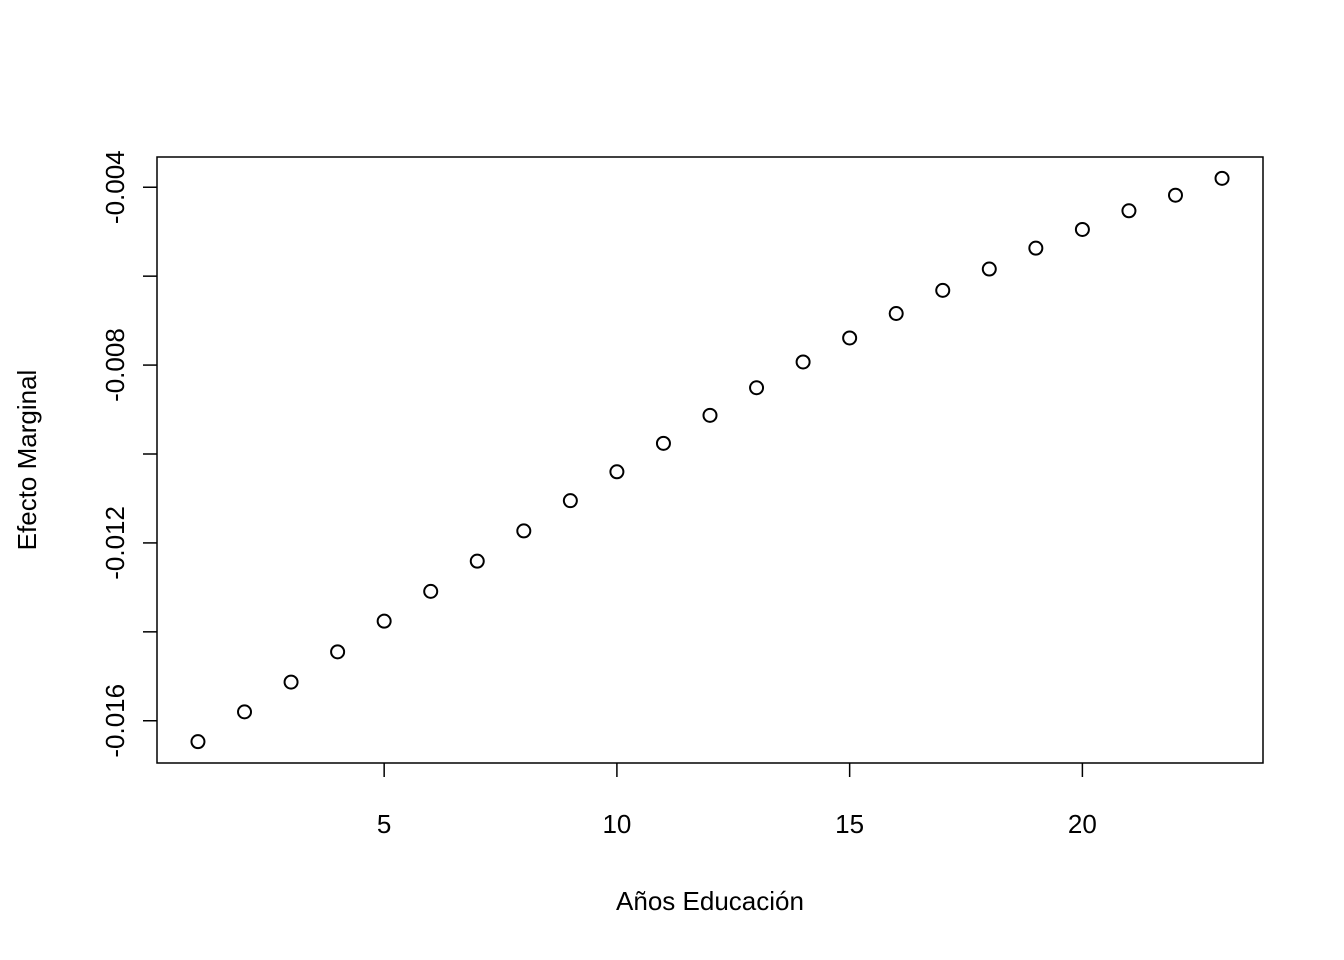 This screenshot has width=1344, height=960. What do you see at coordinates (737, 801) in the screenshot?
I see `x-axis: 5 10 15 20` at bounding box center [737, 801].